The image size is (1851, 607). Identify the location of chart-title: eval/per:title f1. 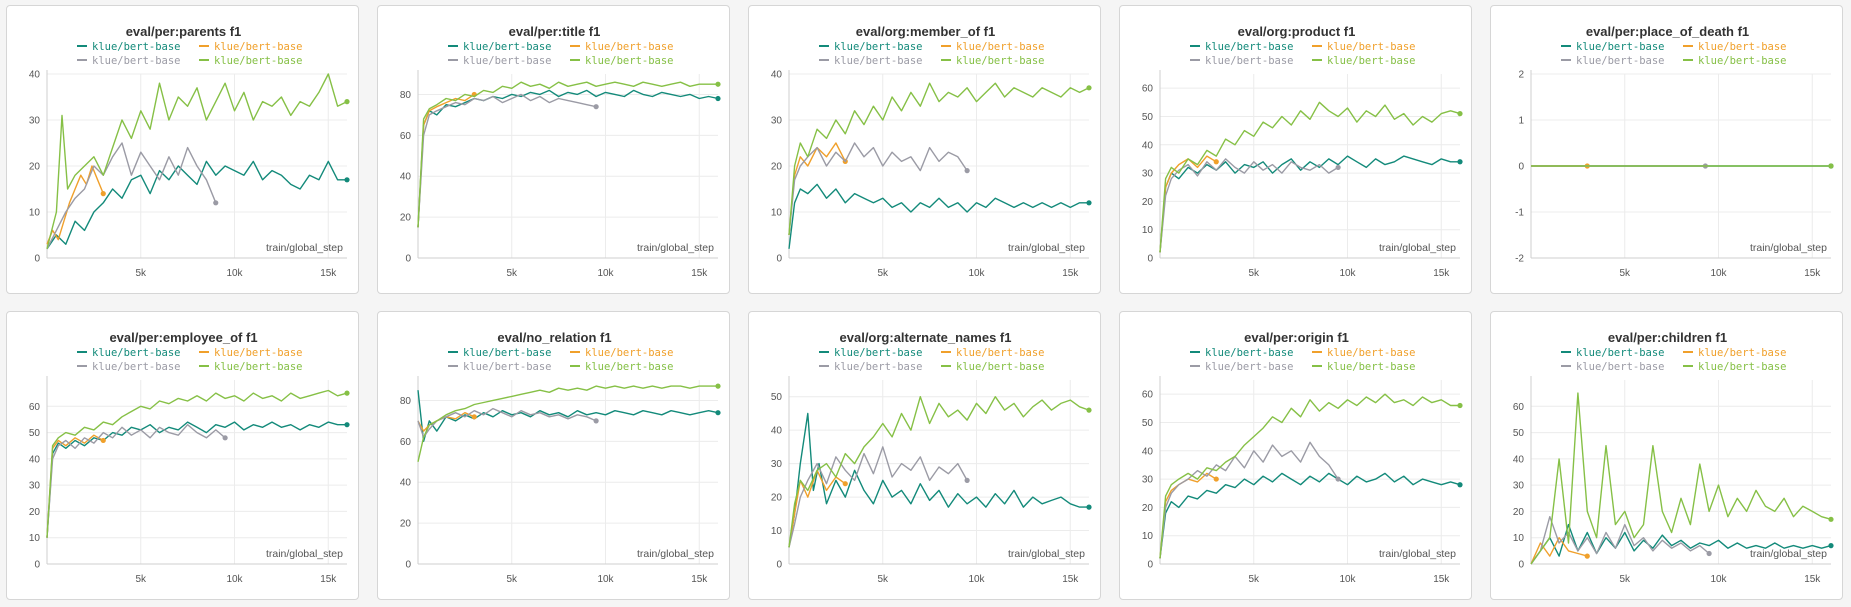
(555, 31).